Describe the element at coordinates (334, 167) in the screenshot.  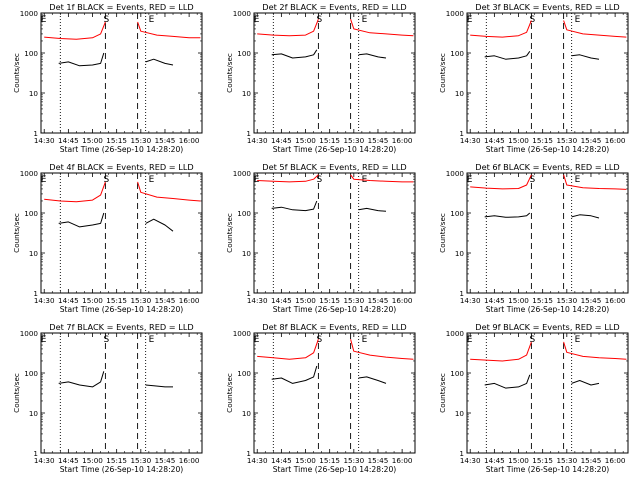
I see `chart-title: Det 5f BLACK = Events, RED = LLD` at that location.